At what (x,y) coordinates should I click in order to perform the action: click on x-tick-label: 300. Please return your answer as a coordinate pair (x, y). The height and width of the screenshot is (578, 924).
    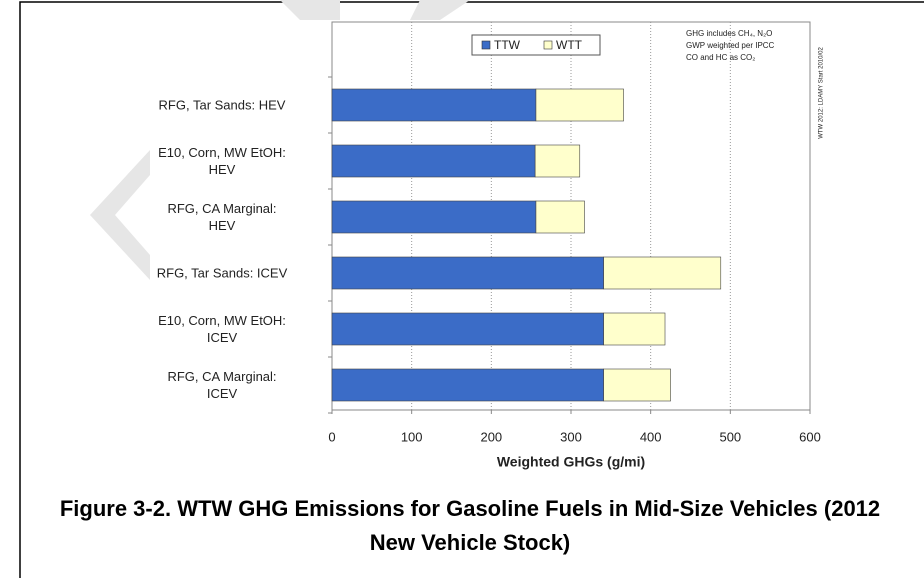
    Looking at the image, I should click on (571, 436).